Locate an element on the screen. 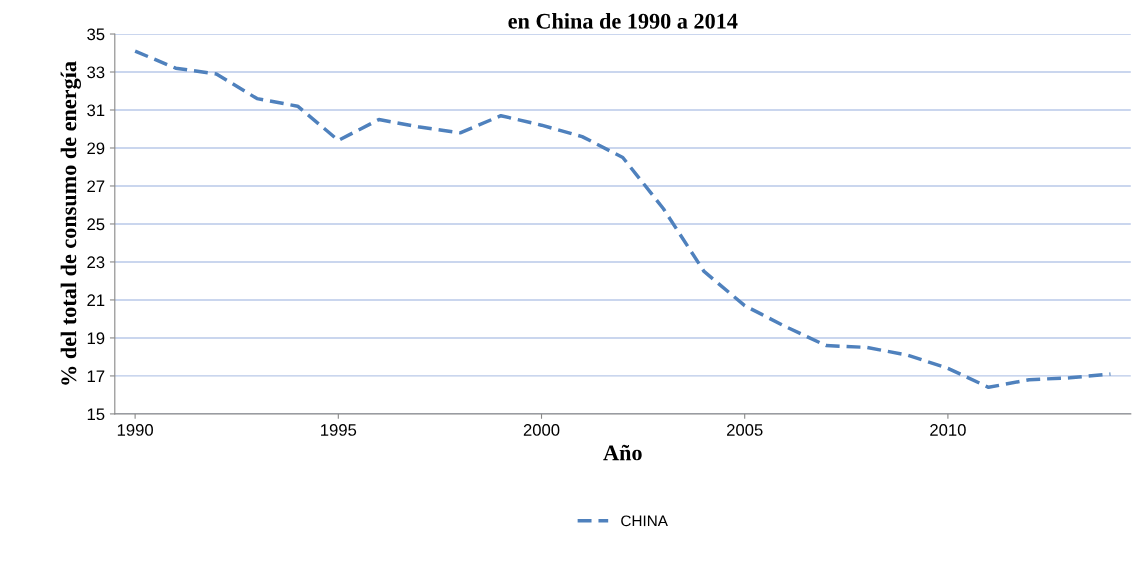 This screenshot has height=567, width=1148. x-axis-title: Año is located at coordinates (622, 452).